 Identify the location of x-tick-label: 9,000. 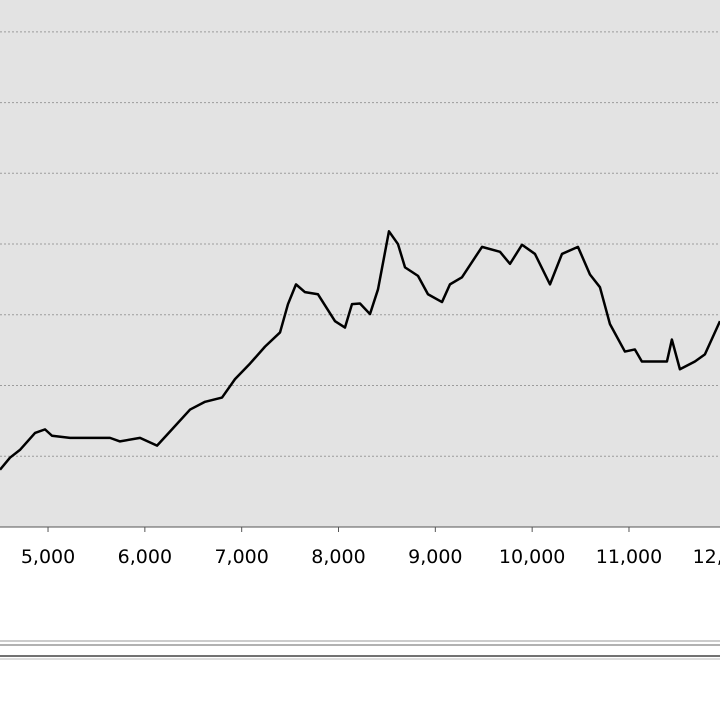
(435, 557).